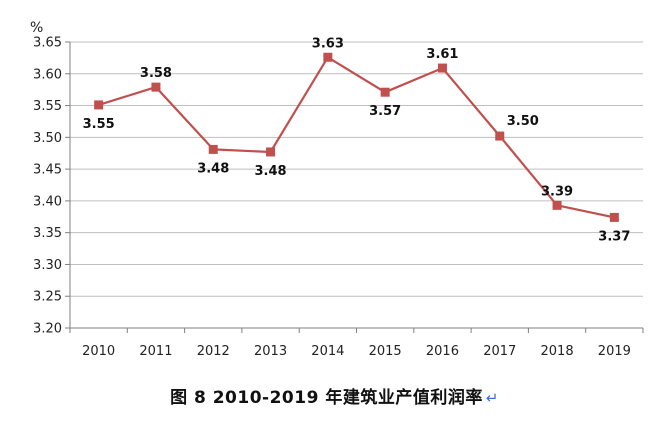  Describe the element at coordinates (270, 351) in the screenshot. I see `x-tick-label: 2013` at that location.